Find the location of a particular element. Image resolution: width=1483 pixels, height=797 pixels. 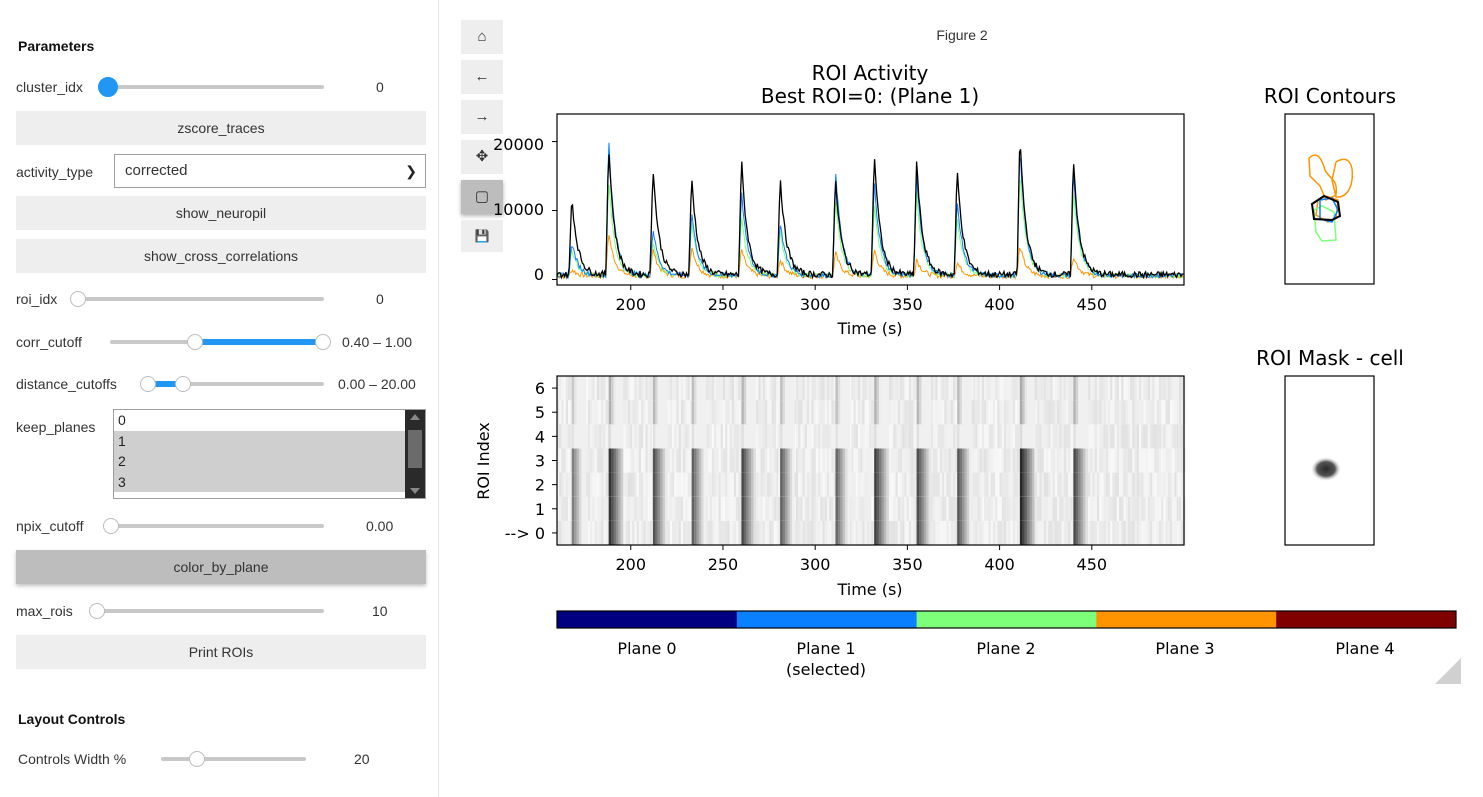

show-cross-correlations-button: show_cross_correlations is located at coordinates (221, 256).